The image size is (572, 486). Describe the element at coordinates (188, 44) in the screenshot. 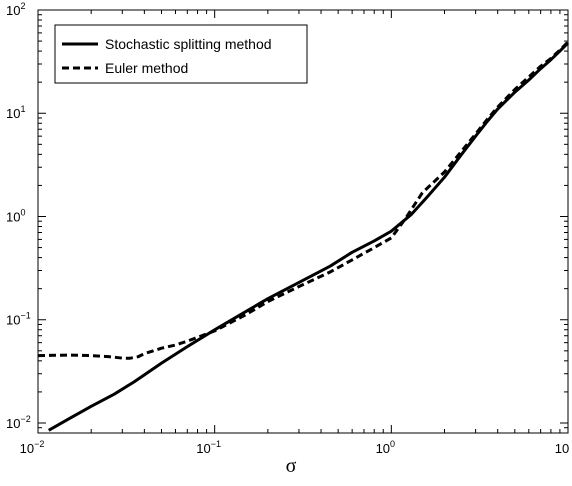

I see `legend-label-stochastic: Stochastic splitting method` at that location.